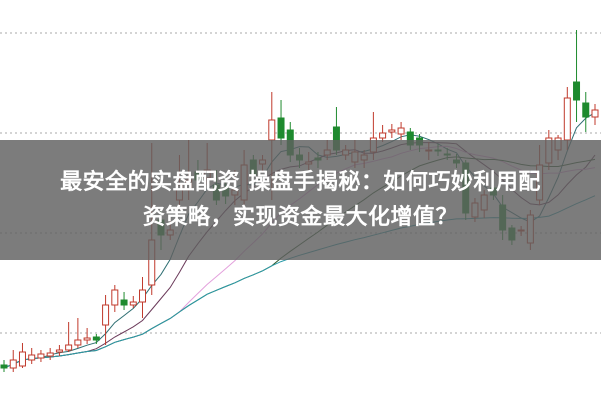  Describe the element at coordinates (300, 217) in the screenshot. I see `title-line-2: 资策略，实现资金最大化增值？` at that location.